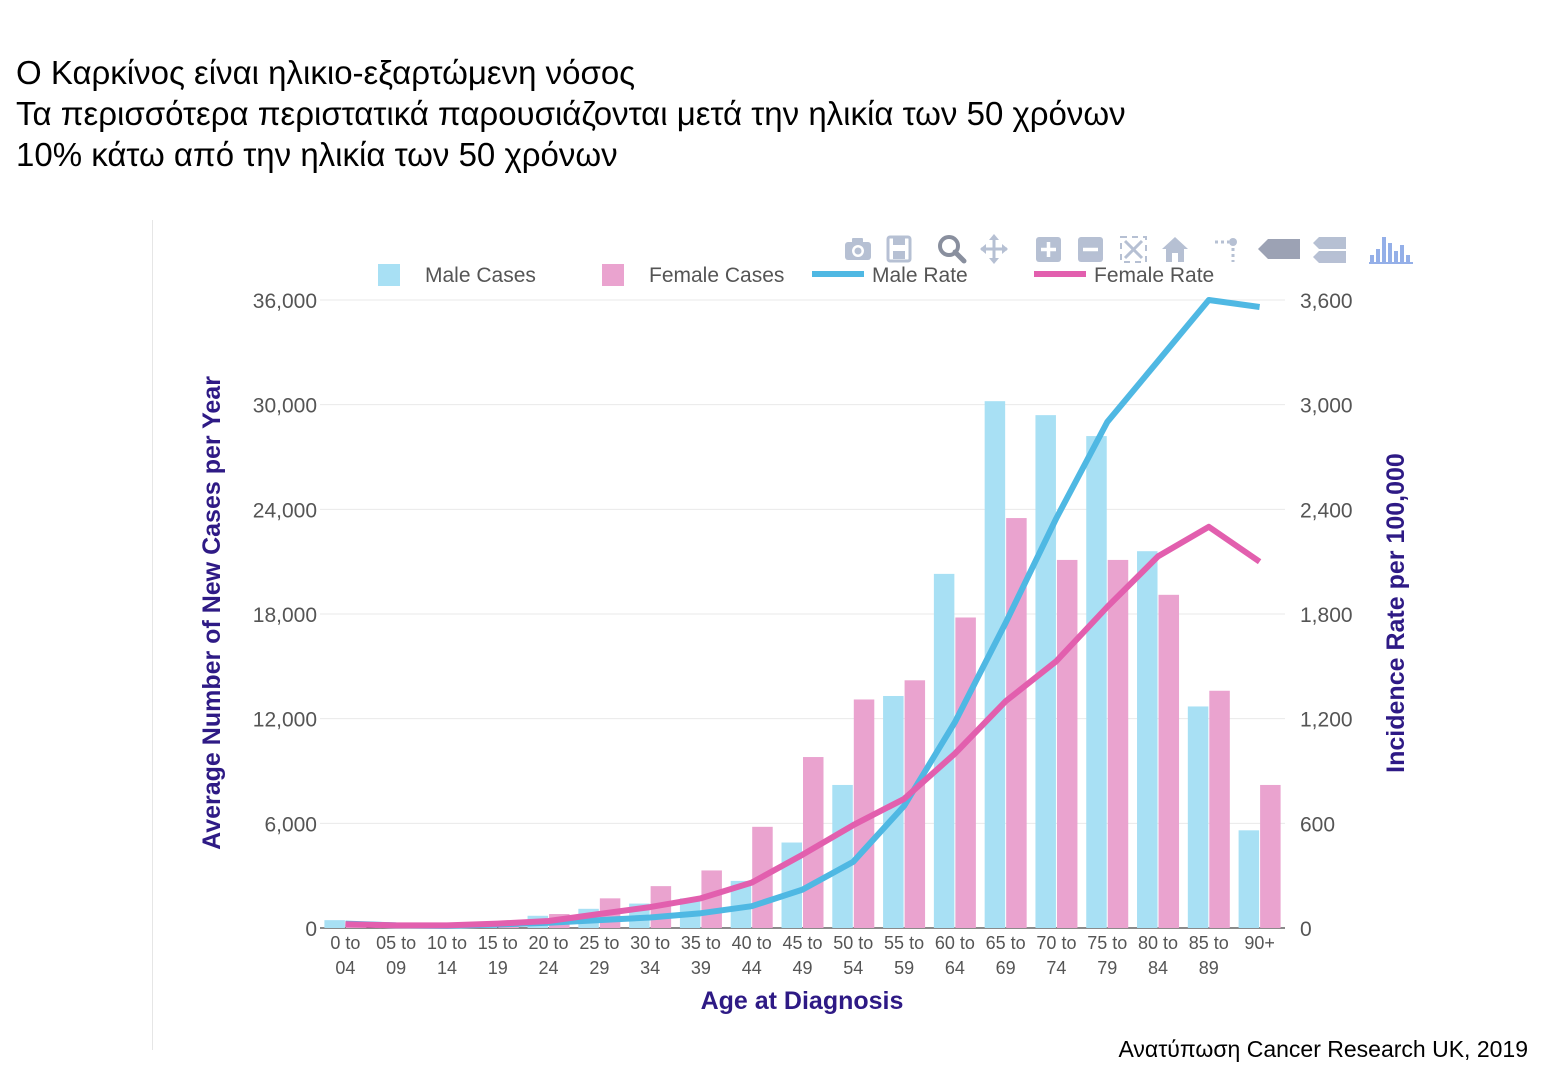  Describe the element at coordinates (802, 968) in the screenshot. I see `x-tick-label: 49` at that location.